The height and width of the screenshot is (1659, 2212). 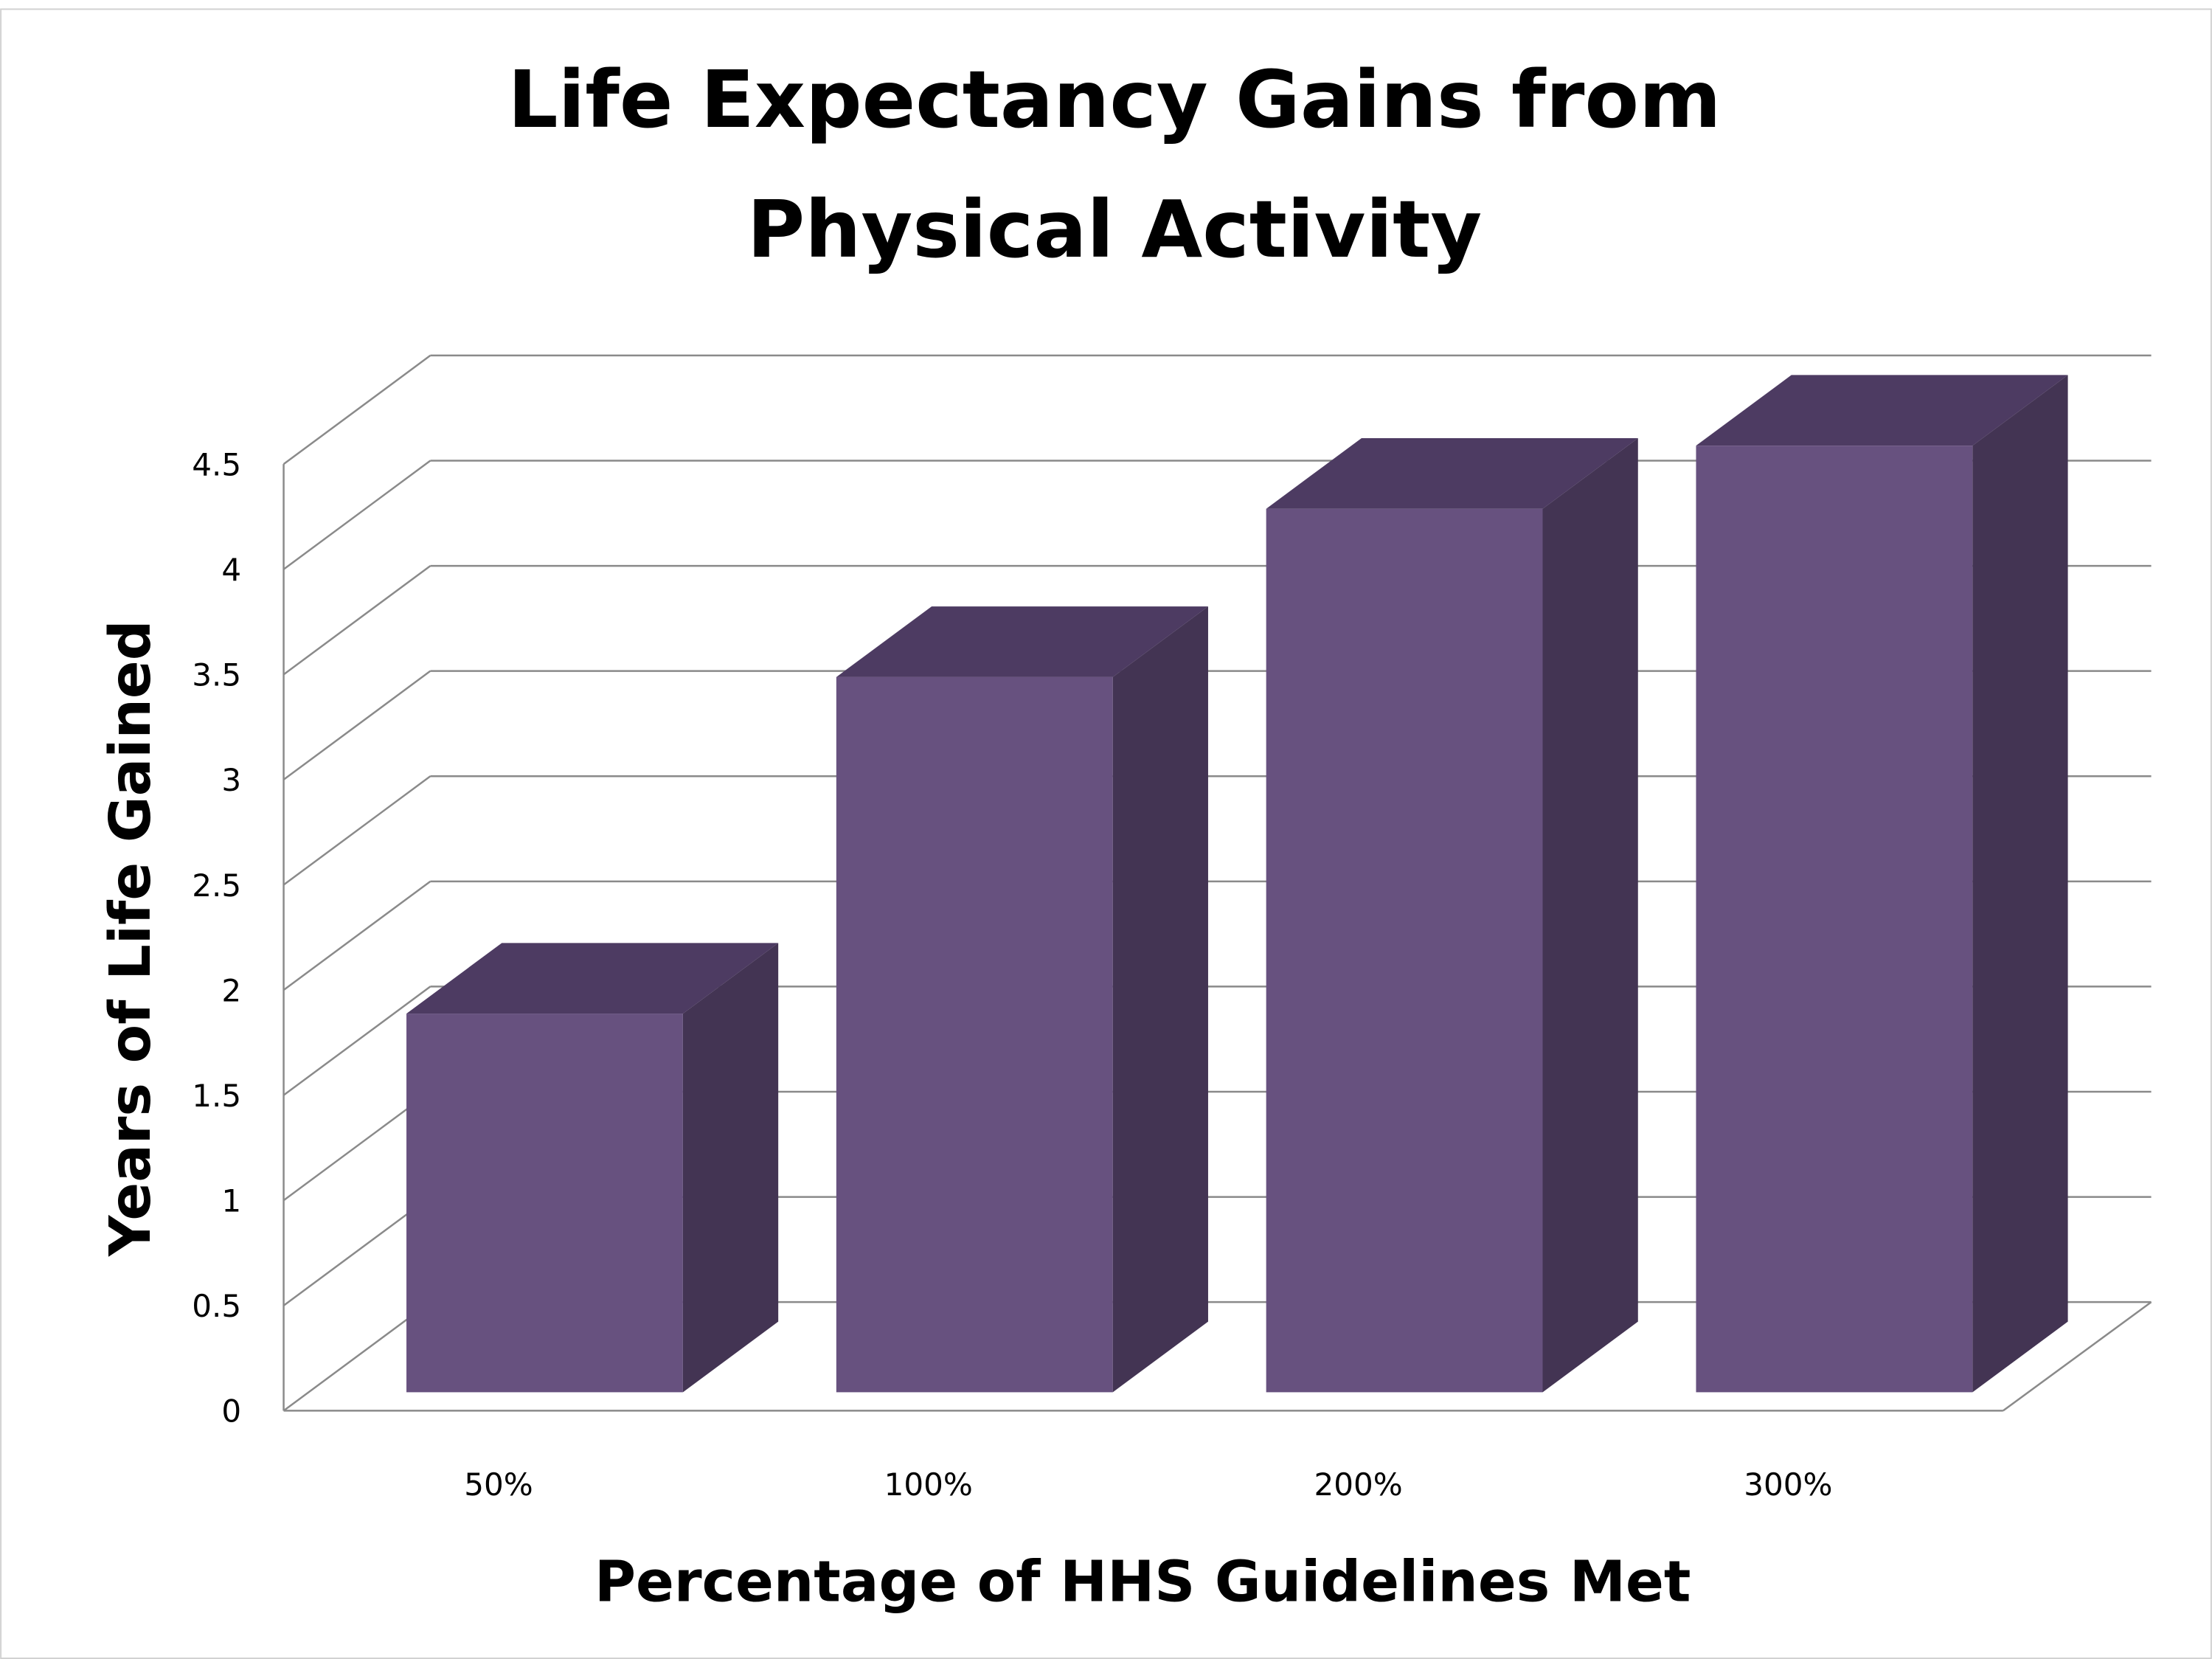 I want to click on bar-100%, so click(x=1022, y=1000).